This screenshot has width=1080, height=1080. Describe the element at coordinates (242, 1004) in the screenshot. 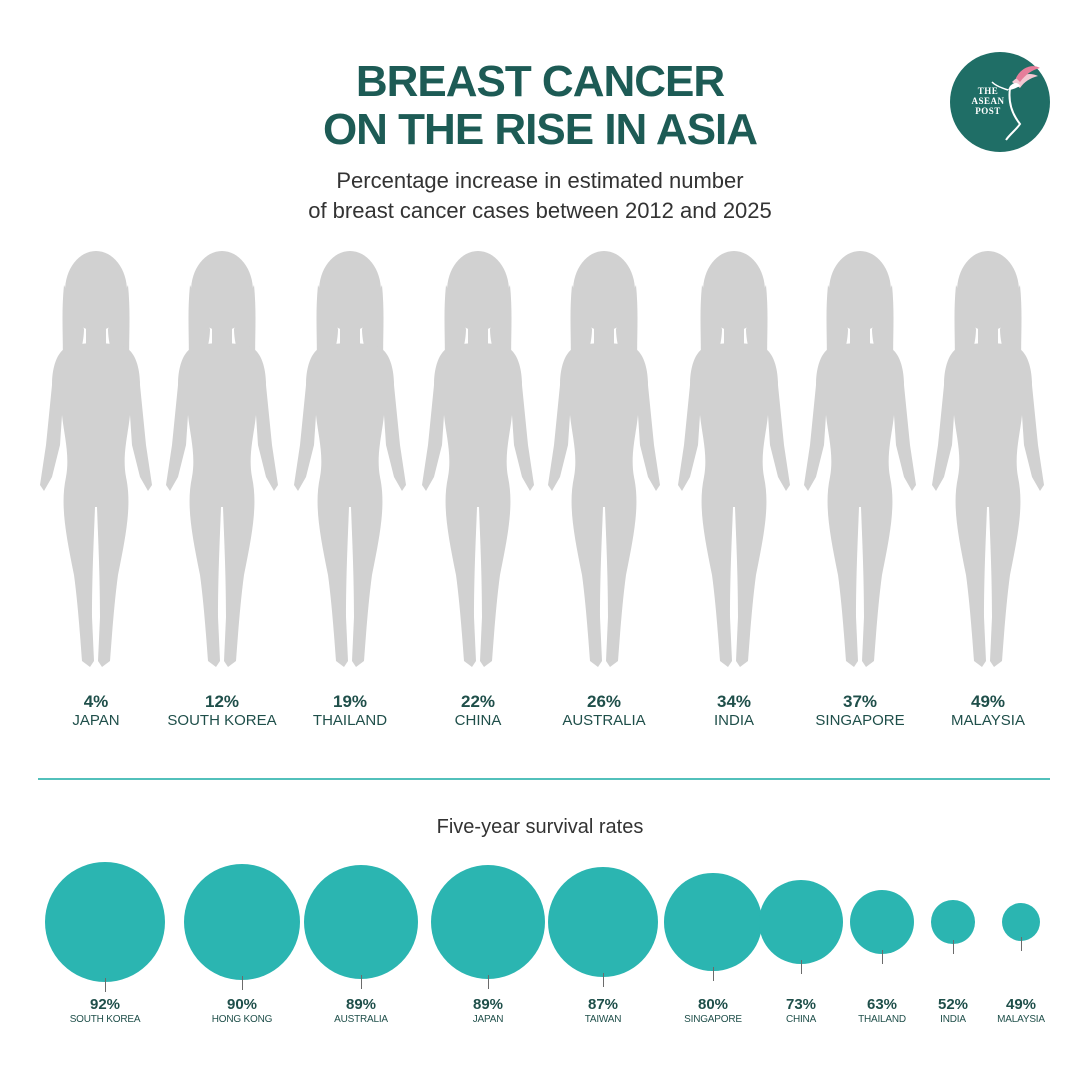

I see `survival-value-label: 90%` at that location.